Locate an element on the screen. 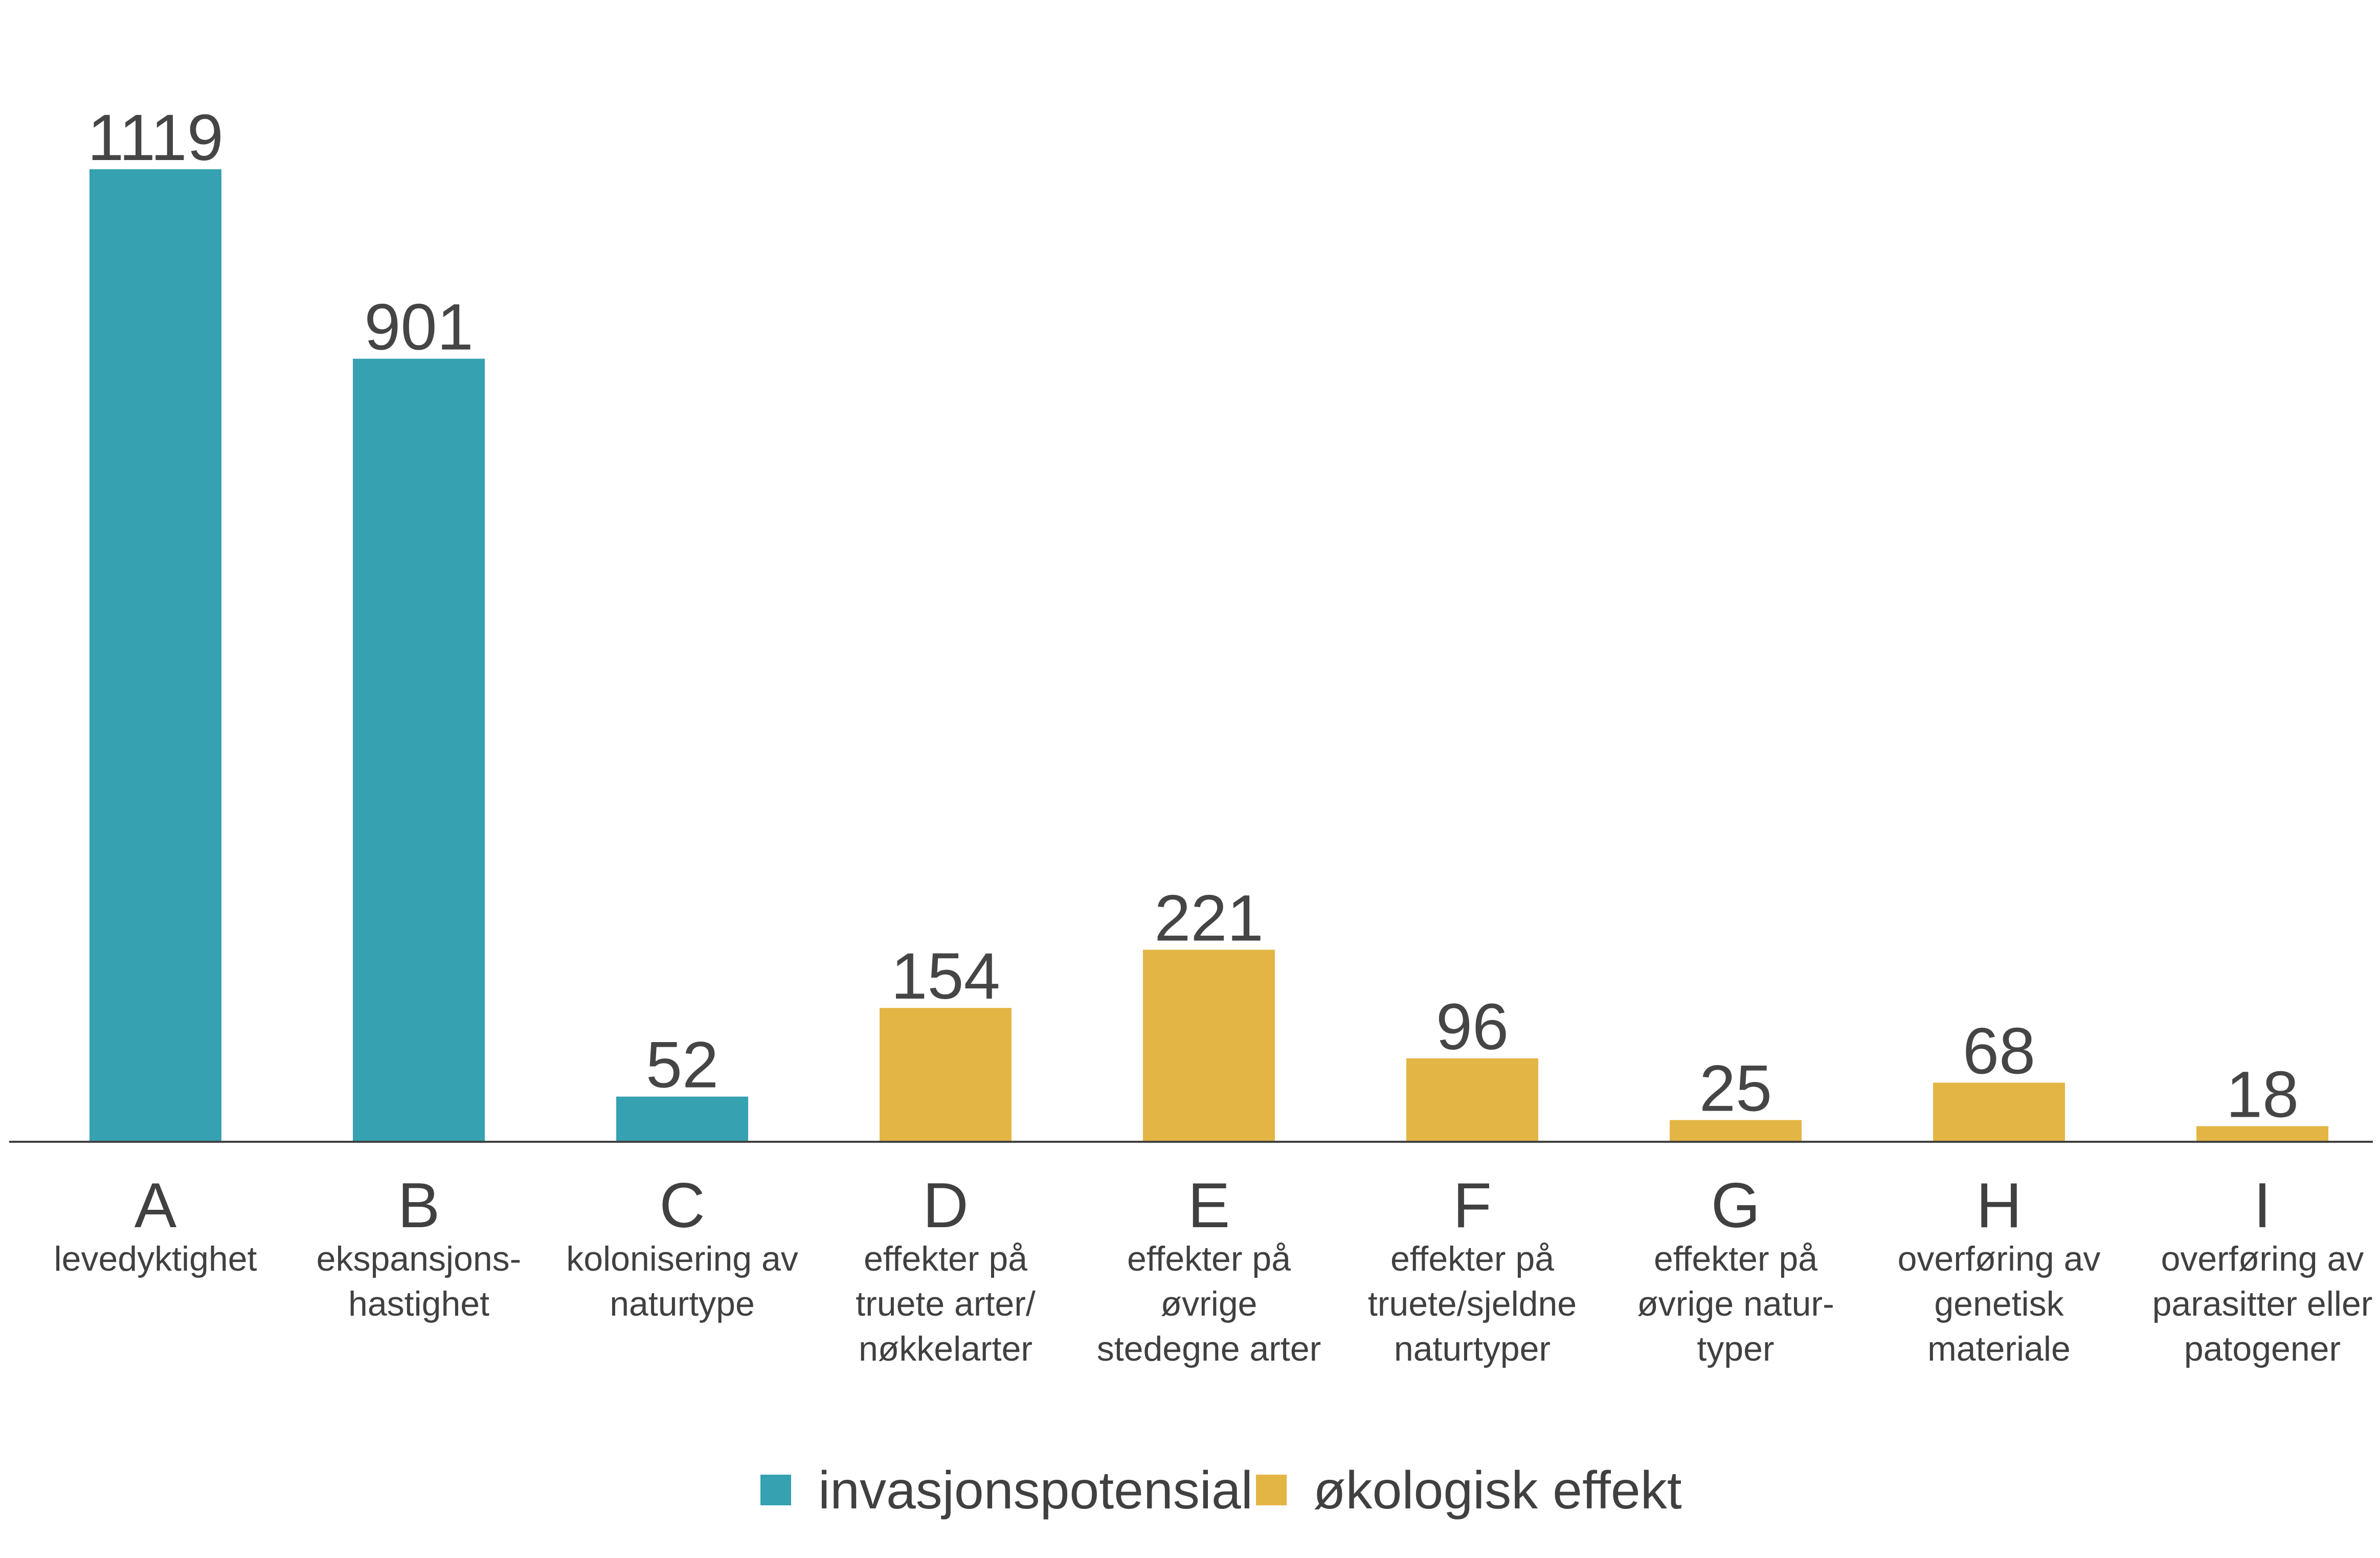 This screenshot has width=2380, height=1558. value-label-B: 901 is located at coordinates (419, 327).